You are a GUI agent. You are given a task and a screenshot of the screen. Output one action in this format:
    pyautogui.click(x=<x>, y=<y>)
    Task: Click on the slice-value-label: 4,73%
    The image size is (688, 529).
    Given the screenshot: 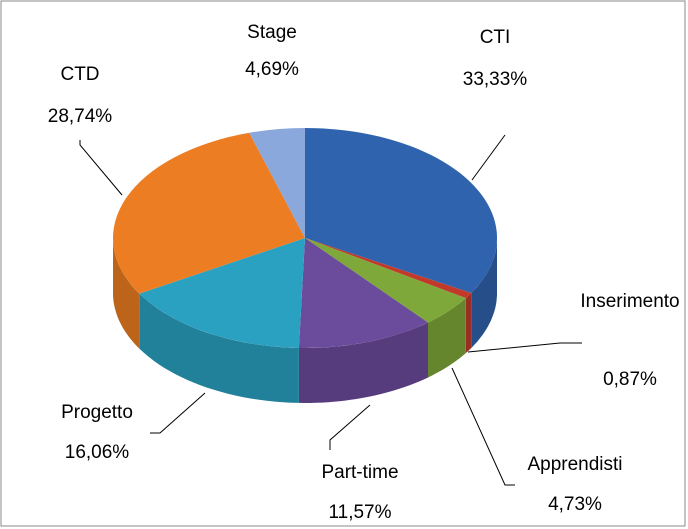 What is the action you would take?
    pyautogui.click(x=575, y=504)
    